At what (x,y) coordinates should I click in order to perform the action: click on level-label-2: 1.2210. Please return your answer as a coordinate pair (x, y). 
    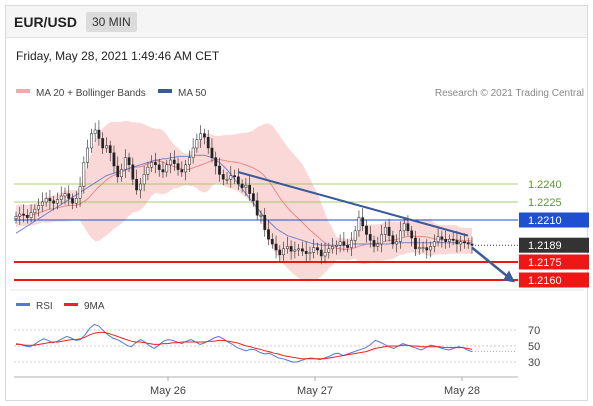
    Looking at the image, I should click on (545, 221).